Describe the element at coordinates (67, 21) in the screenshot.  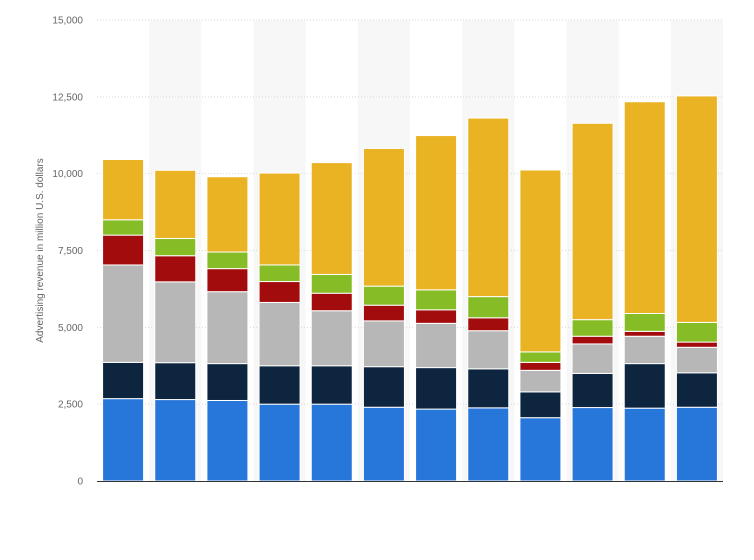
I see `y-tick-label: 15,000` at that location.